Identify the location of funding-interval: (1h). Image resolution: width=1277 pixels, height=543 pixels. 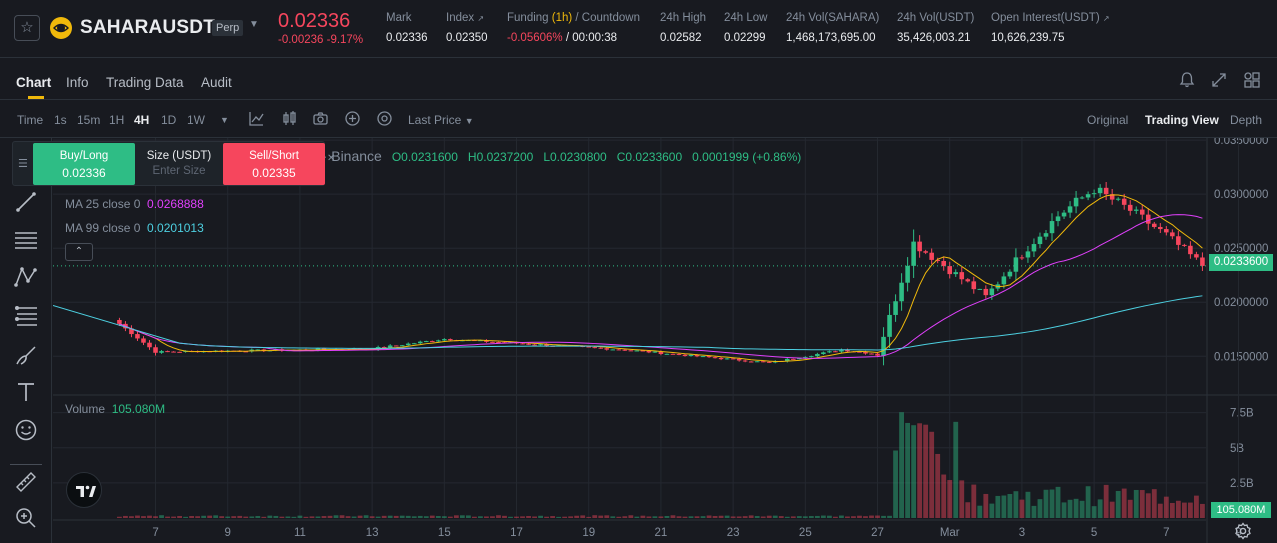
(562, 18).